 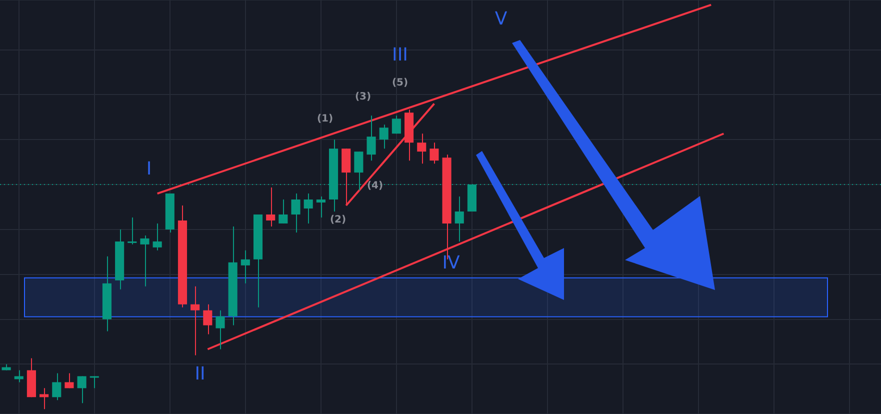 What do you see at coordinates (200, 374) in the screenshot?
I see `annotation: II` at bounding box center [200, 374].